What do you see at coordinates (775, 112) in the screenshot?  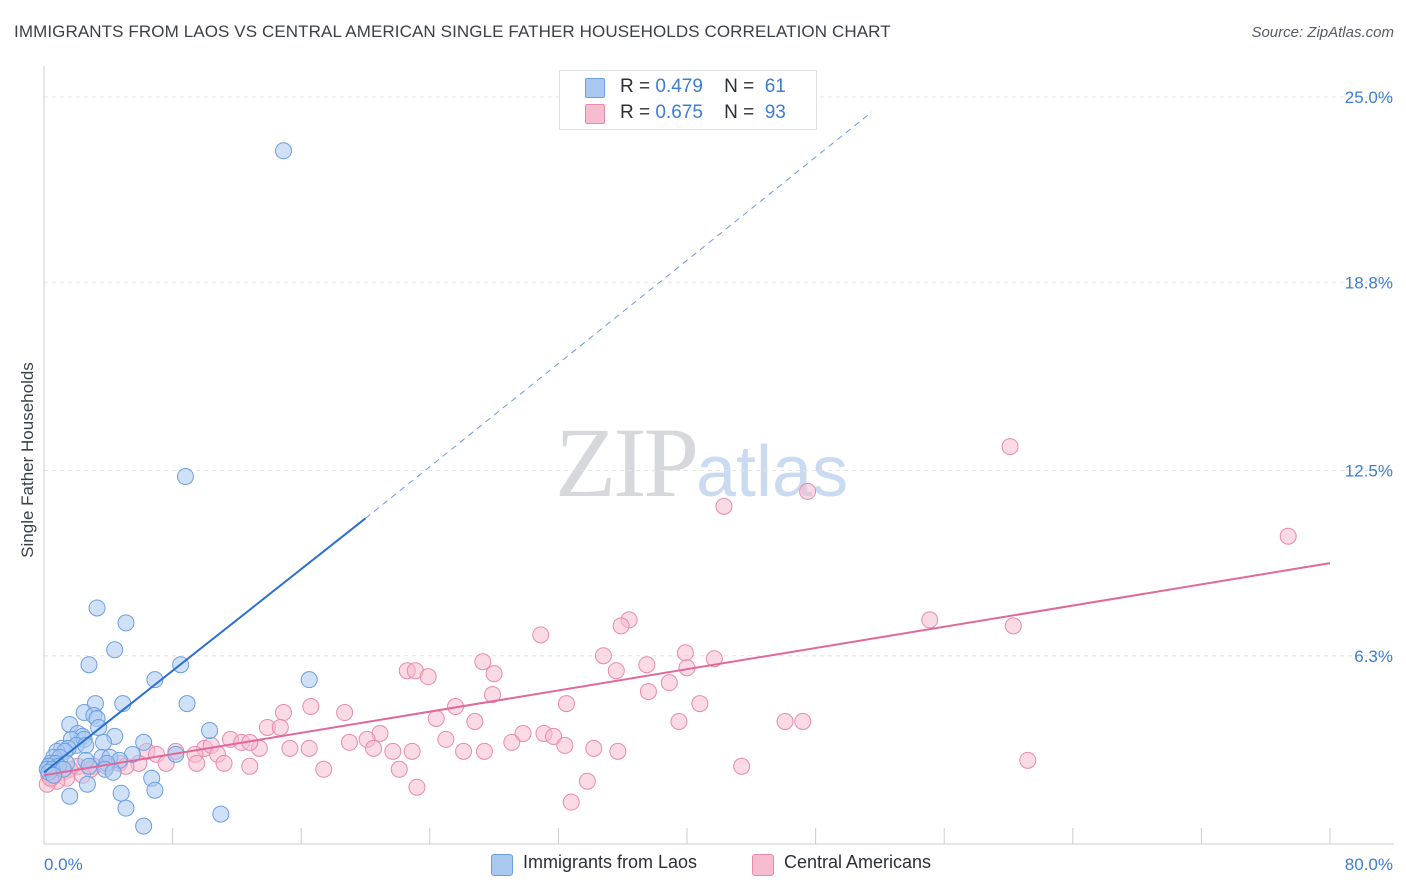 I see `central-n-value: 93` at bounding box center [775, 112].